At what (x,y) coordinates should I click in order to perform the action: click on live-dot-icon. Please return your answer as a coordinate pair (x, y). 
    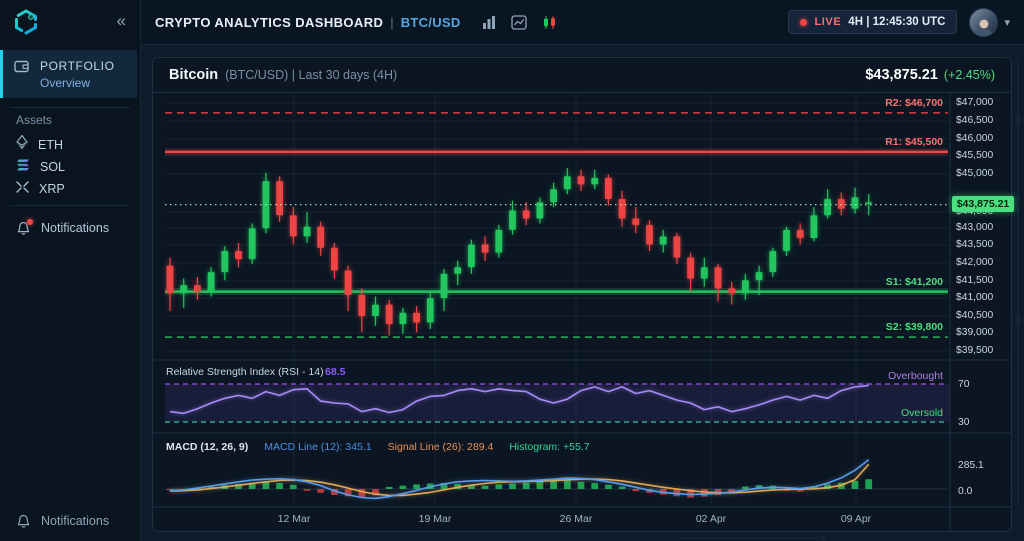
    Looking at the image, I should click on (804, 22).